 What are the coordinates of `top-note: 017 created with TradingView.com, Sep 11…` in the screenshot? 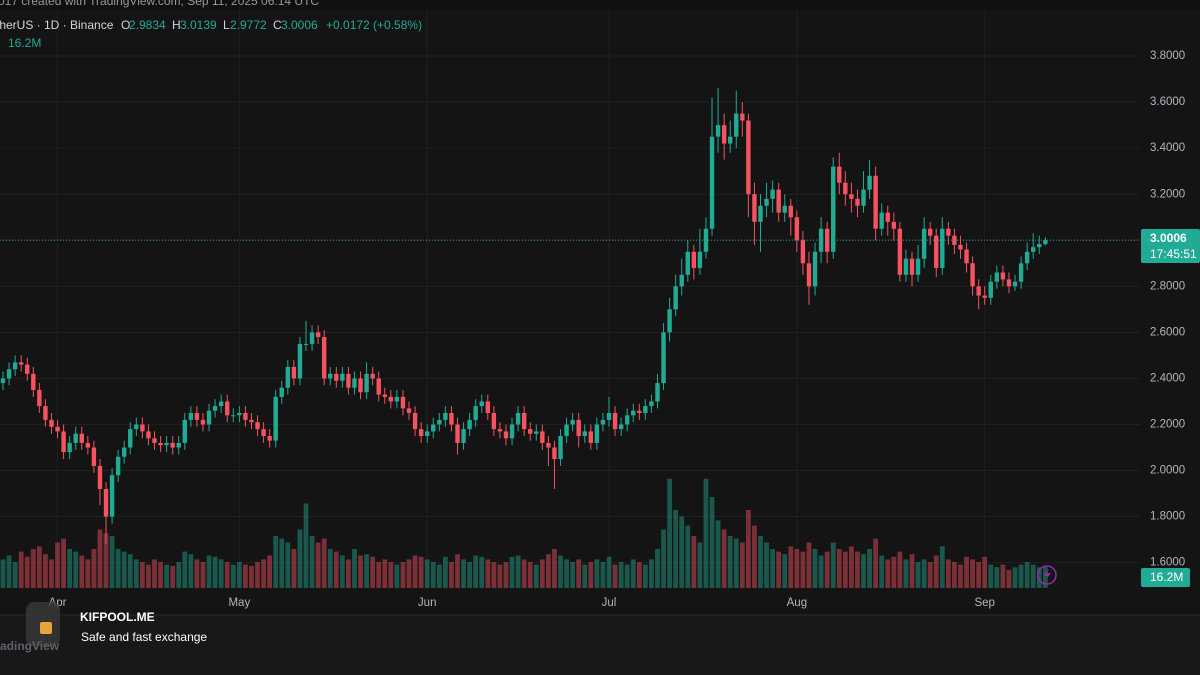 It's located at (159, 4).